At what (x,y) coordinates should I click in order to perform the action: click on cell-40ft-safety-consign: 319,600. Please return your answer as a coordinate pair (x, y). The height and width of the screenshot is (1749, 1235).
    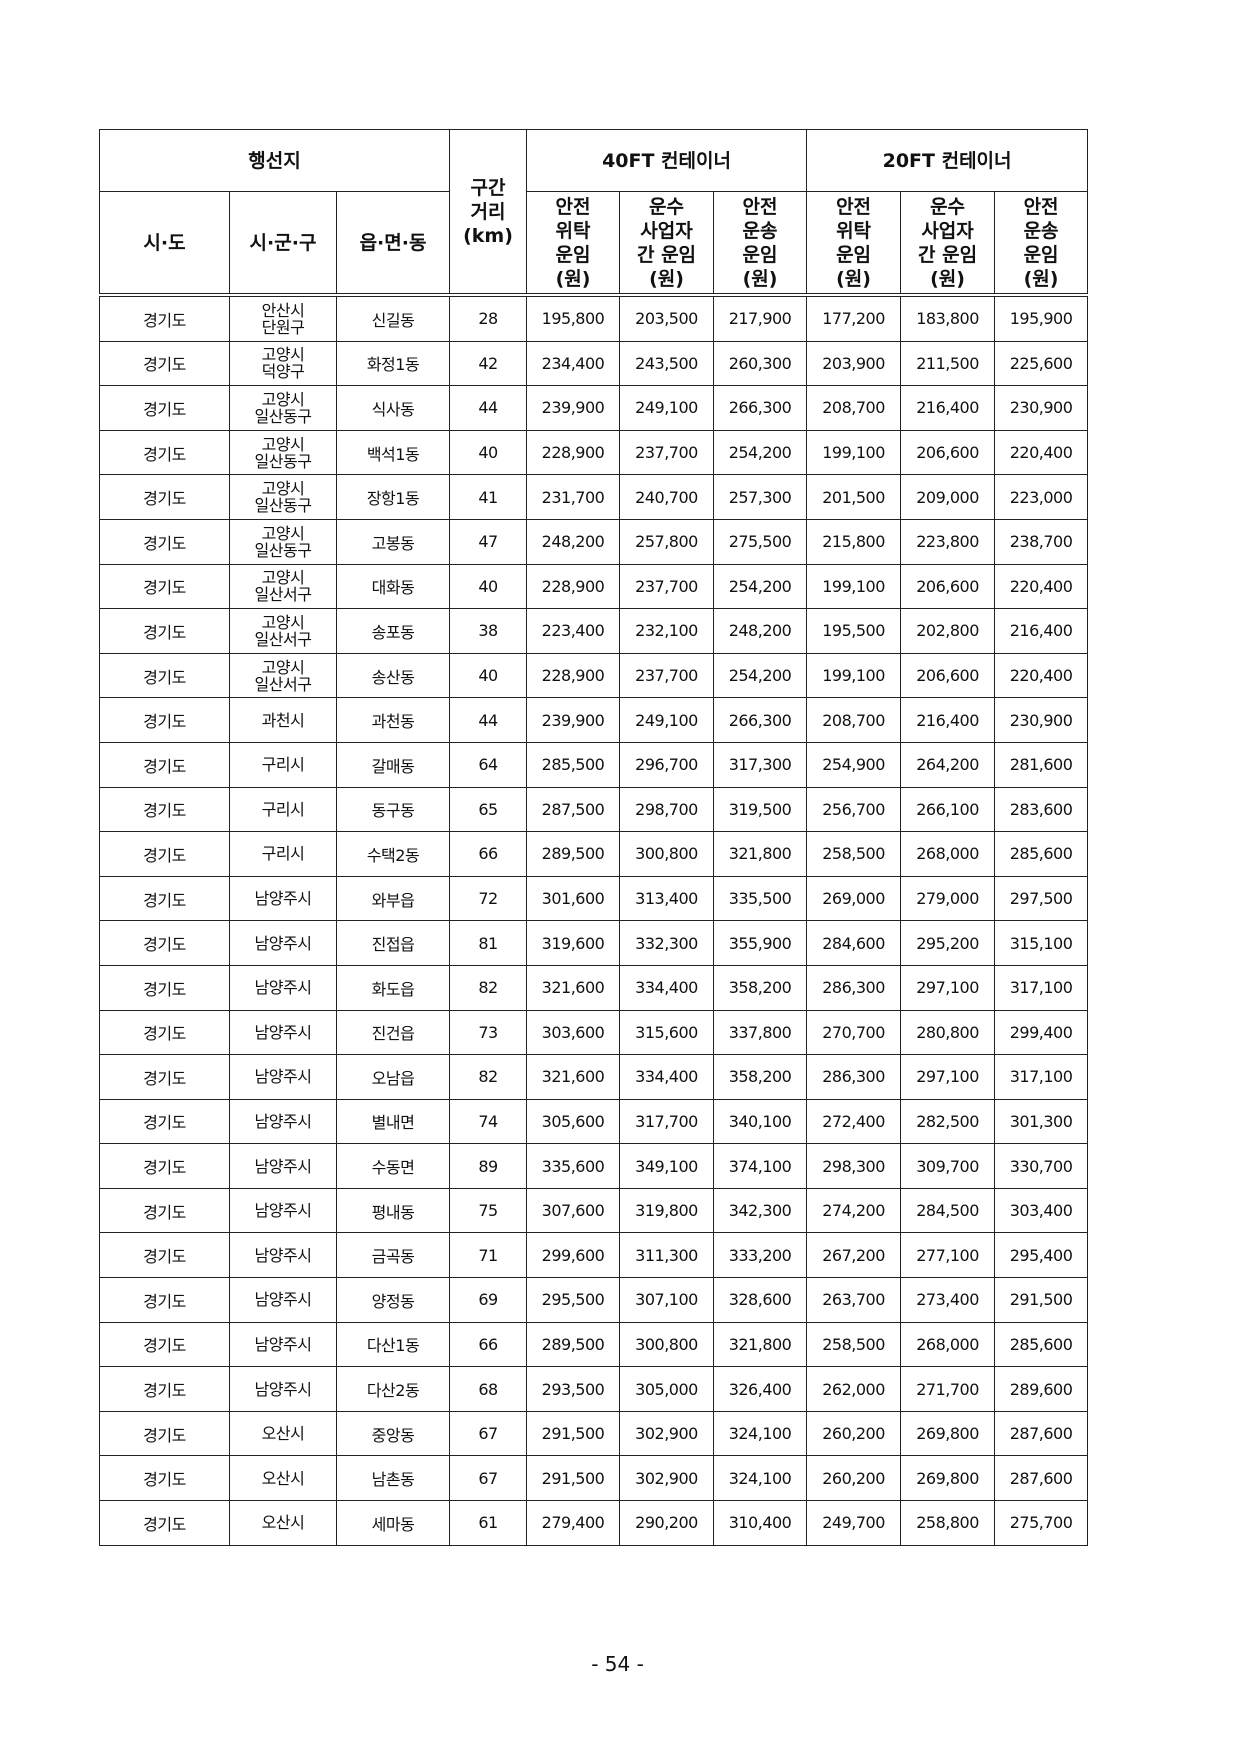
    Looking at the image, I should click on (573, 943).